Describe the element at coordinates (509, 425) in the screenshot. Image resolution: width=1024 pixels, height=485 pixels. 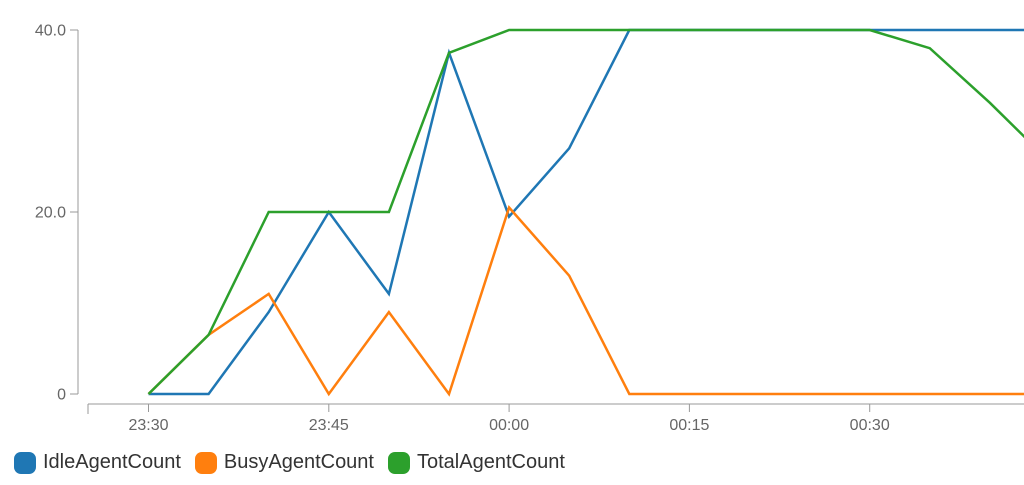
I see `x-tick-label: 00:00` at that location.